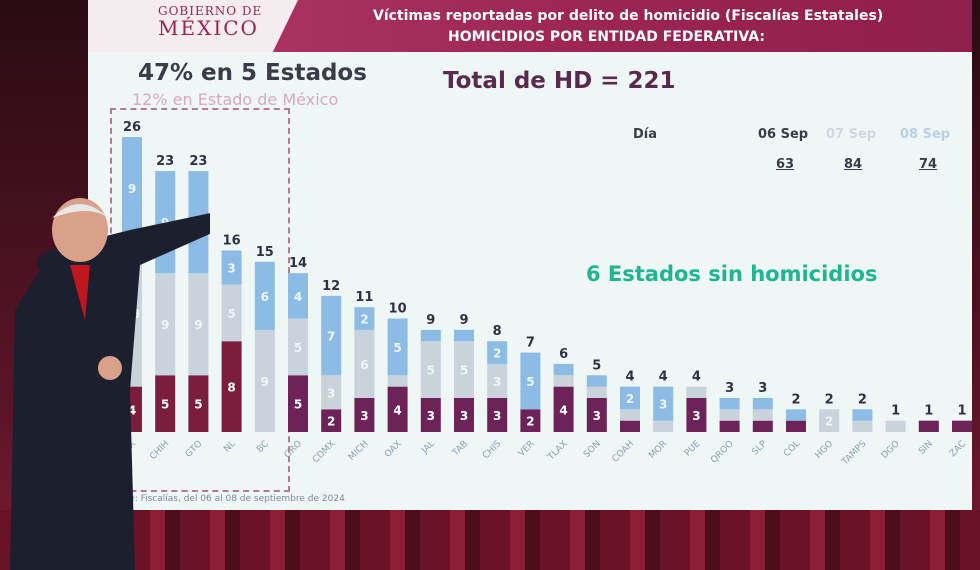  What do you see at coordinates (393, 449) in the screenshot?
I see `category-label: OAX` at bounding box center [393, 449].